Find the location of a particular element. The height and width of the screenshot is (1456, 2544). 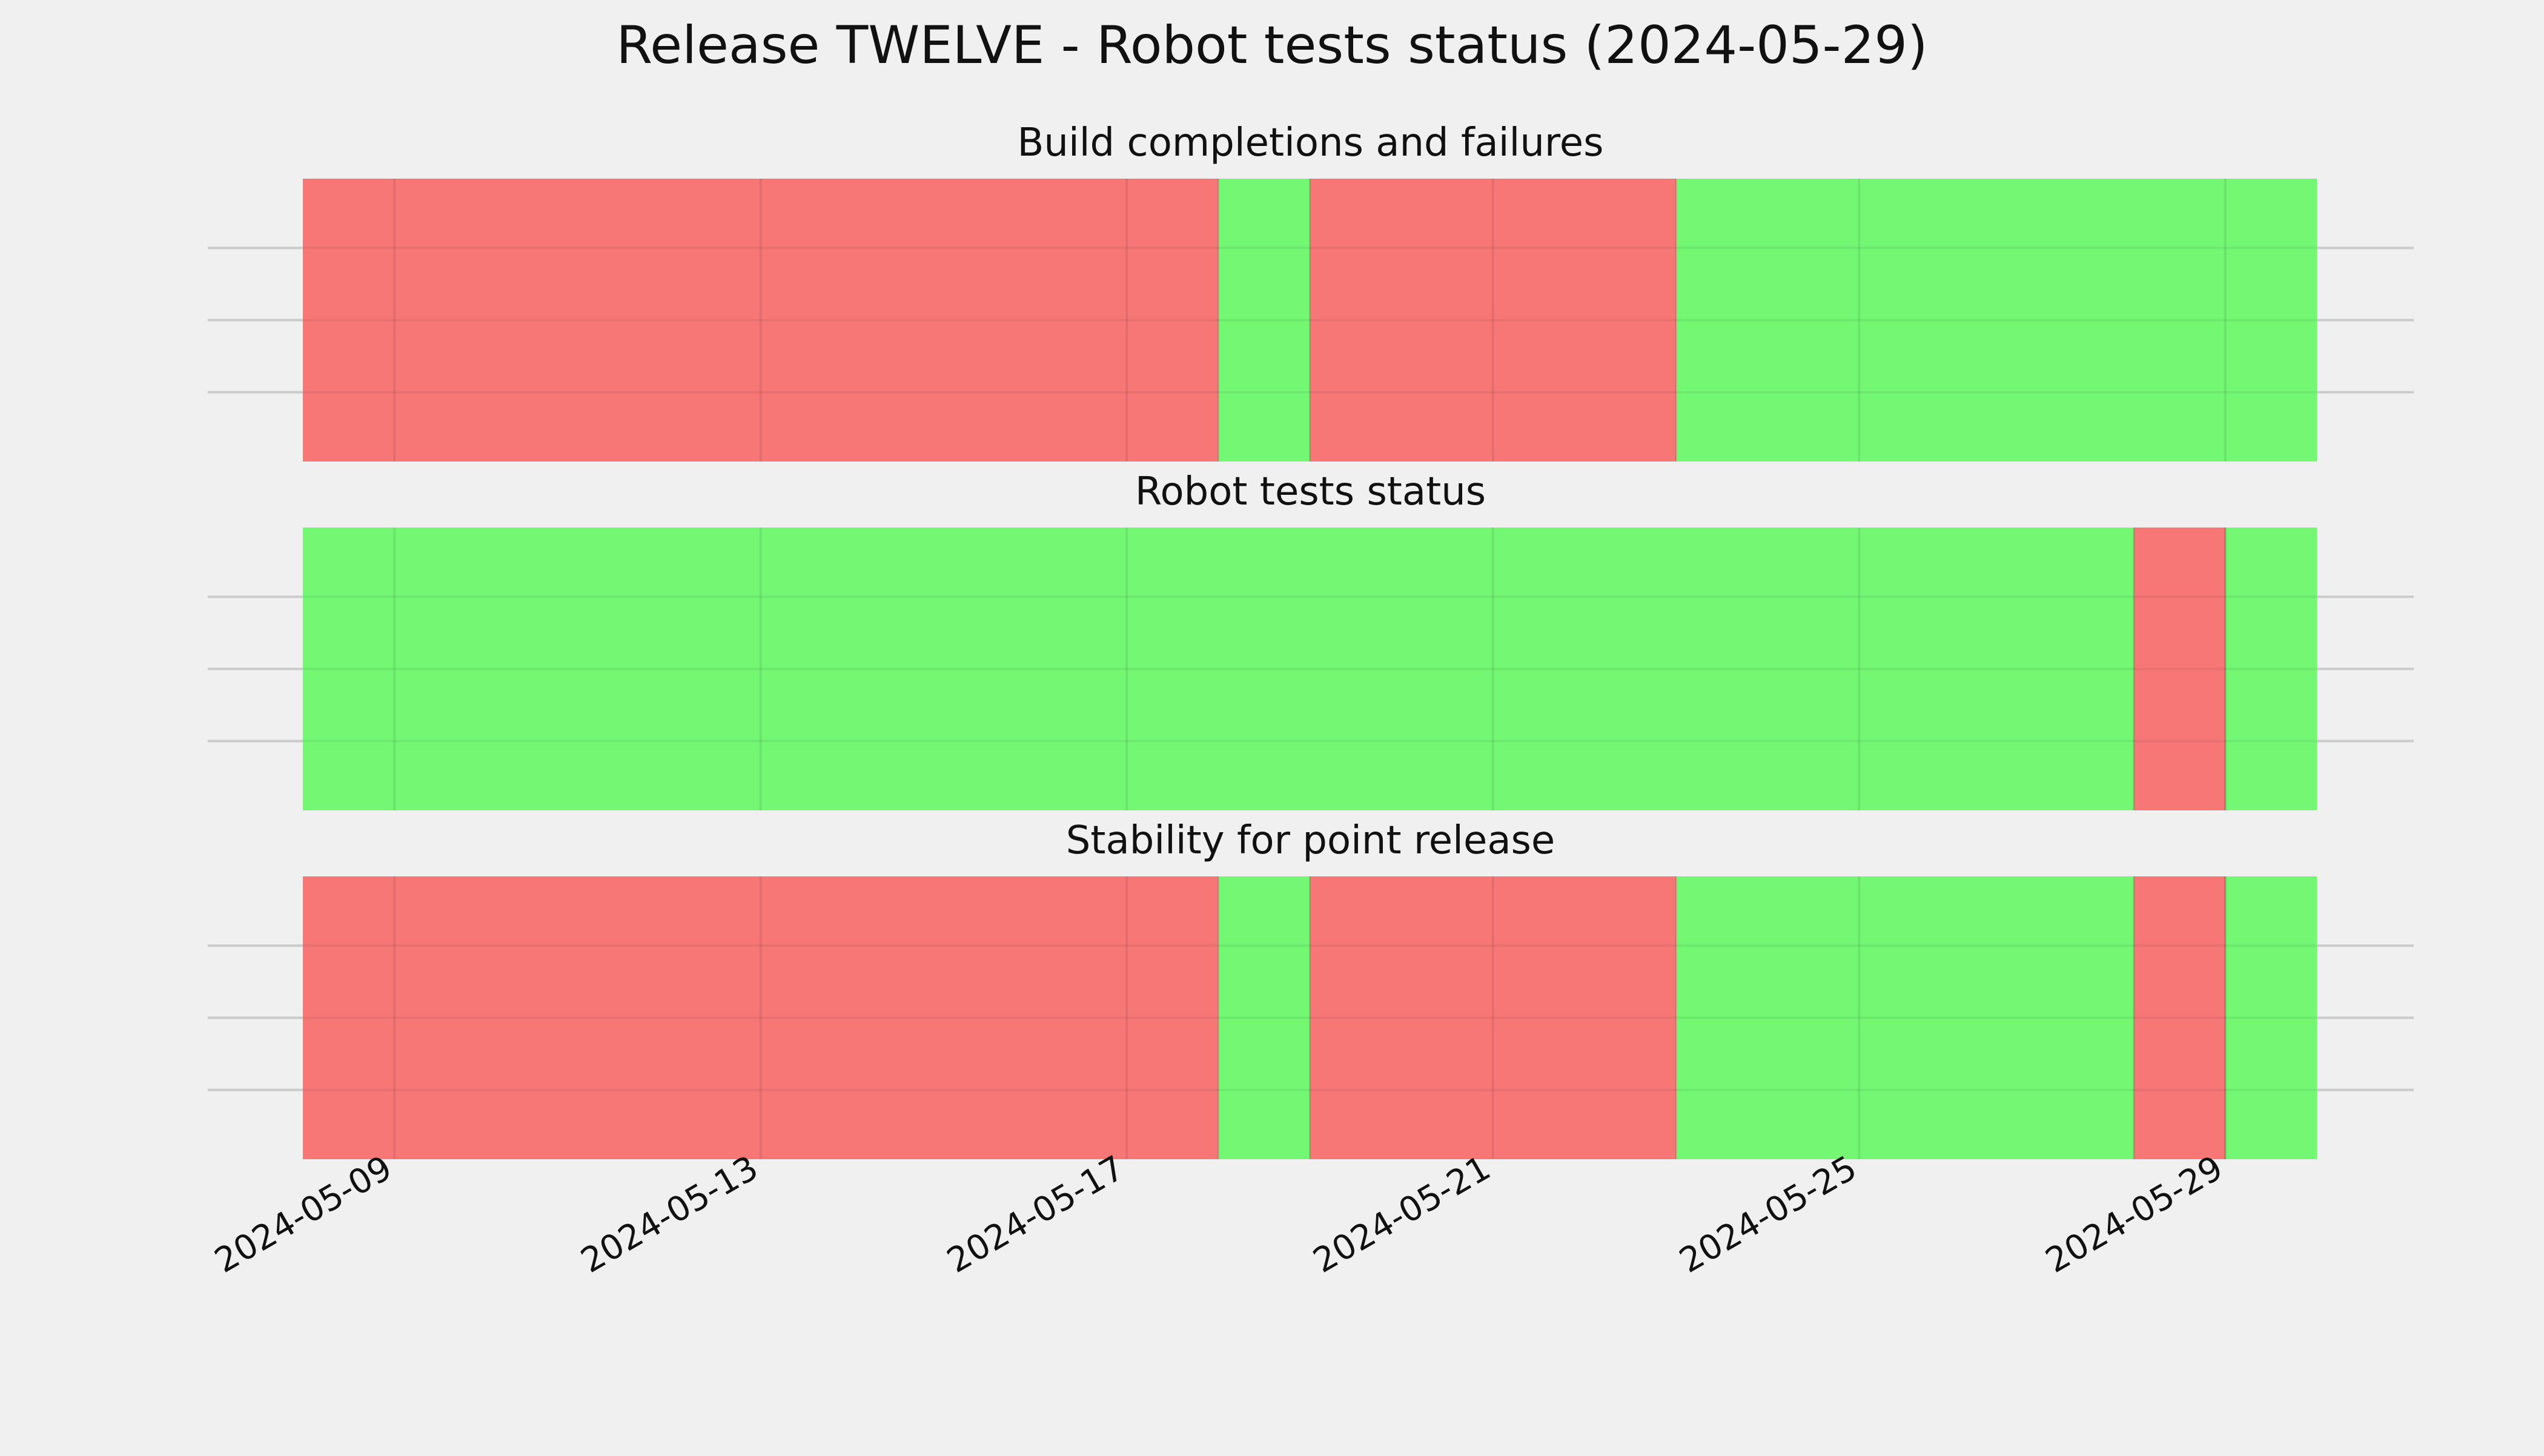

panel-title: Stability for point release is located at coordinates (1311, 840).